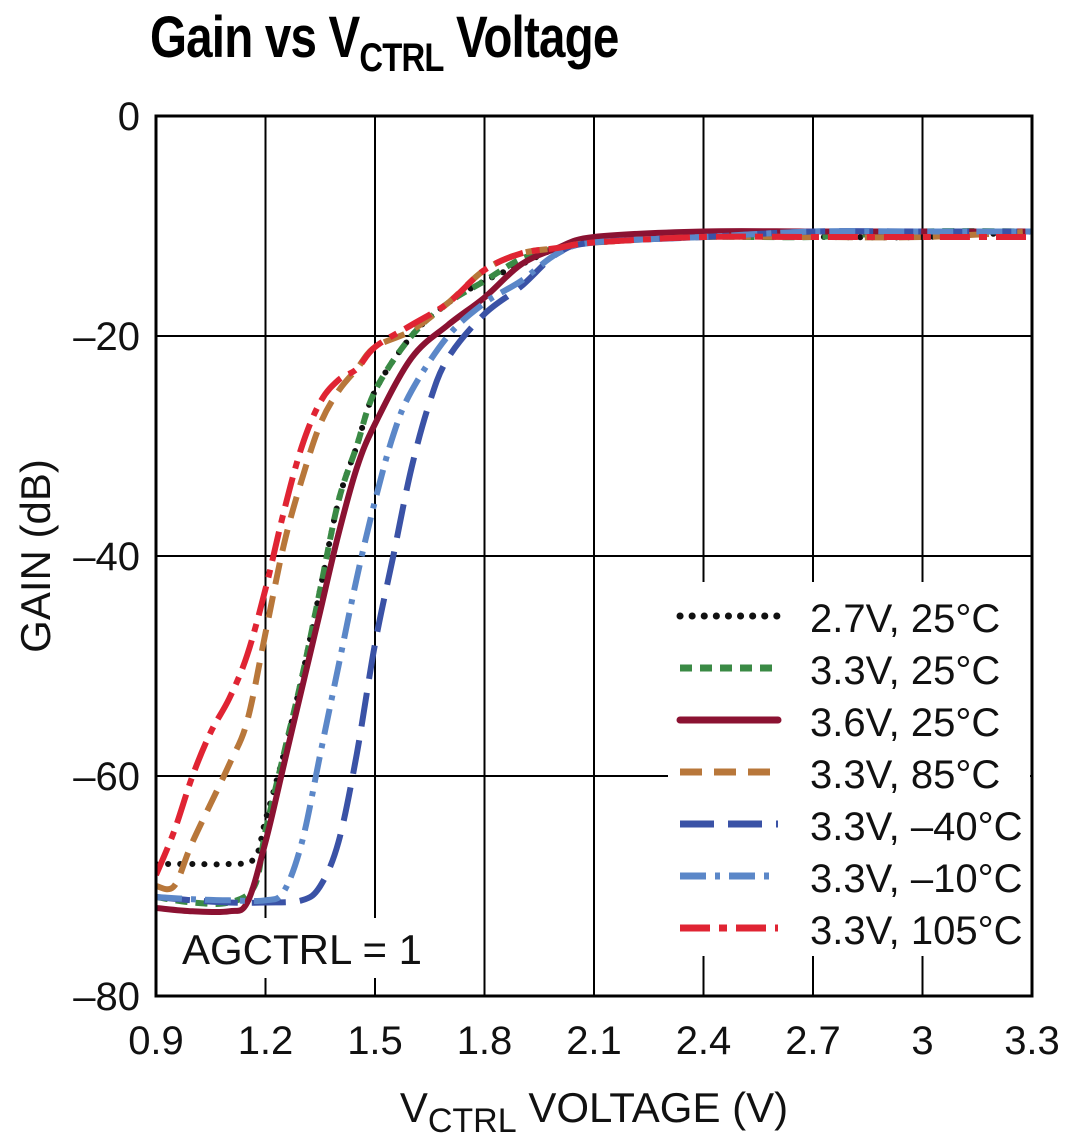  What do you see at coordinates (35, 556) in the screenshot?
I see `y-axis-label: GAIN (dB)` at bounding box center [35, 556].